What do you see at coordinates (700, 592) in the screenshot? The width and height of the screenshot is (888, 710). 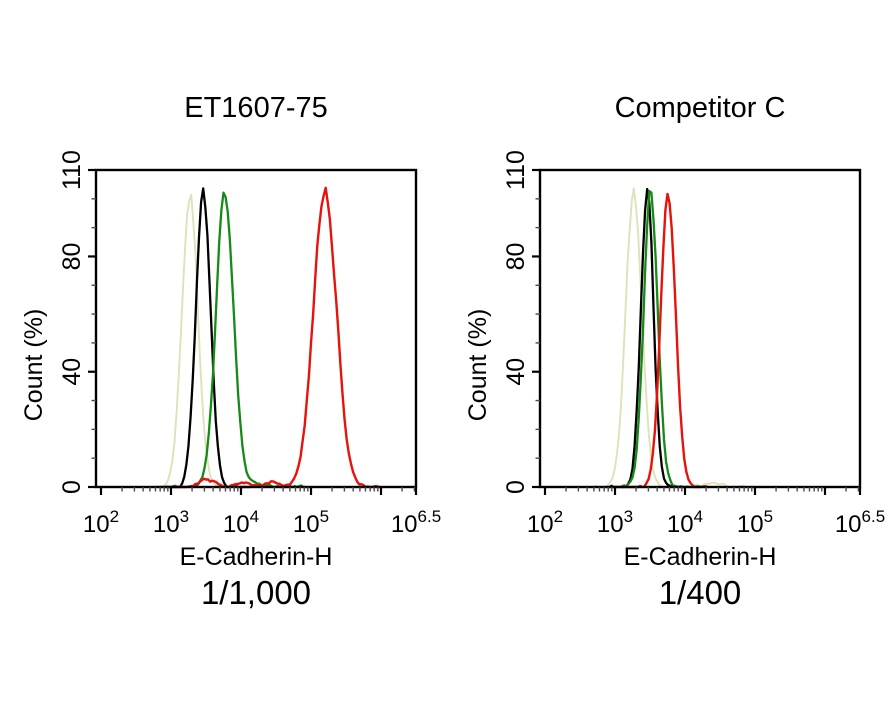 I see `dilution-label: 1/400` at bounding box center [700, 592].